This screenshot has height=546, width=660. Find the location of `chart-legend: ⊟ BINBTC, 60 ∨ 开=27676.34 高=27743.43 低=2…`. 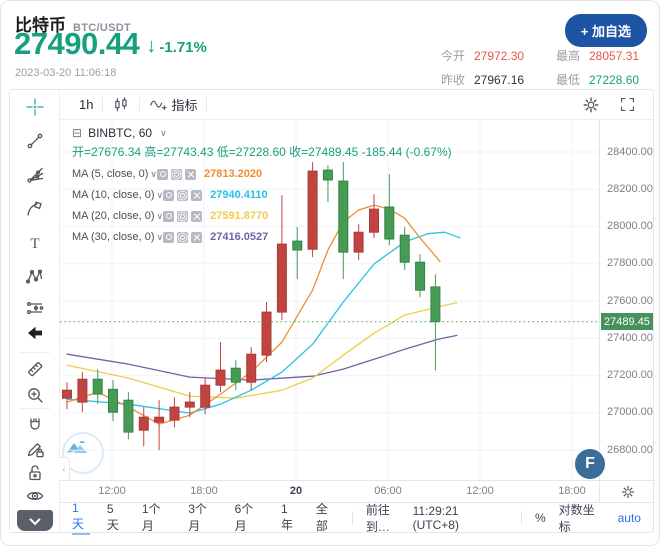

chart-legend: ⊟ BINBTC, 60 ∨ 开=27676.34 高=27743.43 低=2… is located at coordinates (262, 185).